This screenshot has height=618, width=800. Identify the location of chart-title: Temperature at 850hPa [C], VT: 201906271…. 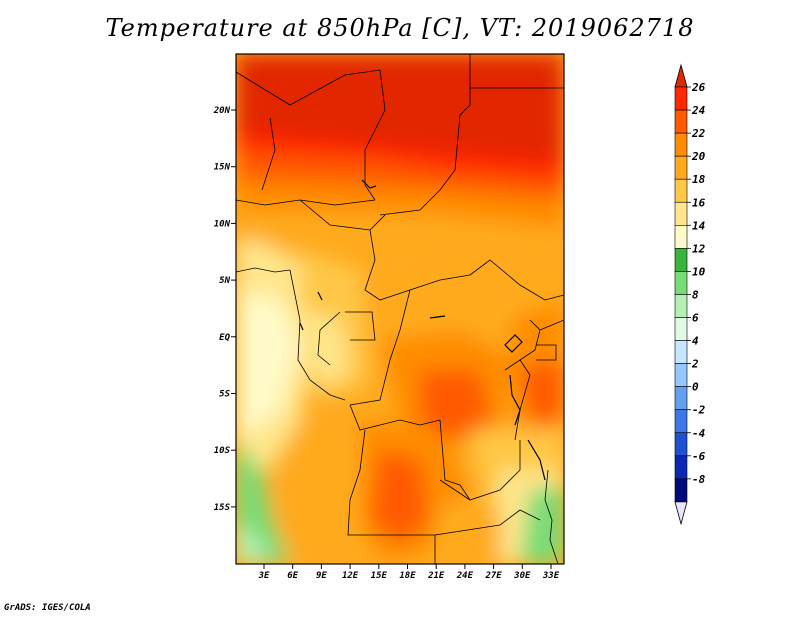
(400, 28).